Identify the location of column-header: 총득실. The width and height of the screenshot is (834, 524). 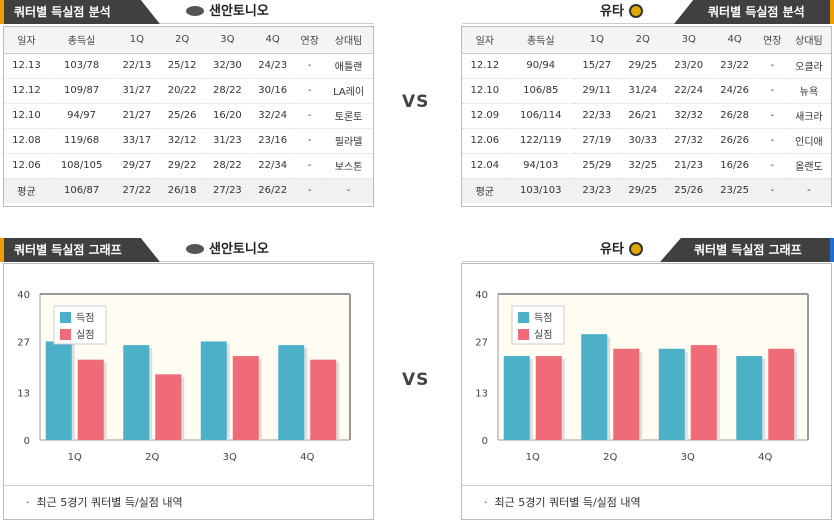
(81, 40).